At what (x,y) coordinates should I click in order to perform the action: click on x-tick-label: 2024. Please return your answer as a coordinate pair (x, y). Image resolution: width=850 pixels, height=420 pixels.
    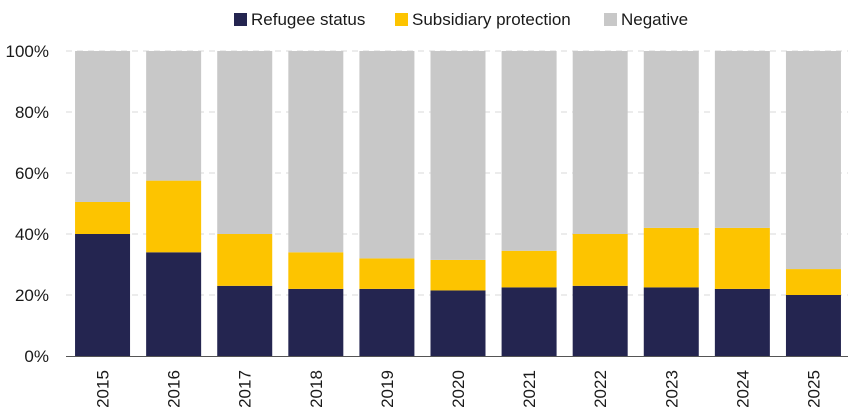
    Looking at the image, I should click on (742, 389).